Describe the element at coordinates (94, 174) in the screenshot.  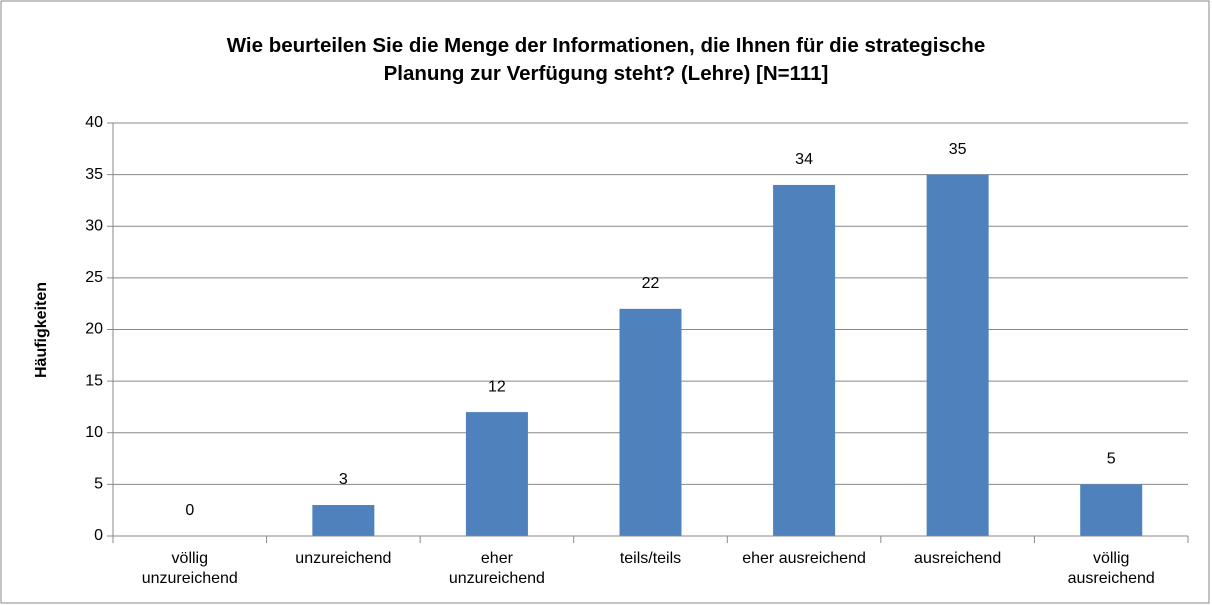
I see `y-tick-label: 35` at that location.